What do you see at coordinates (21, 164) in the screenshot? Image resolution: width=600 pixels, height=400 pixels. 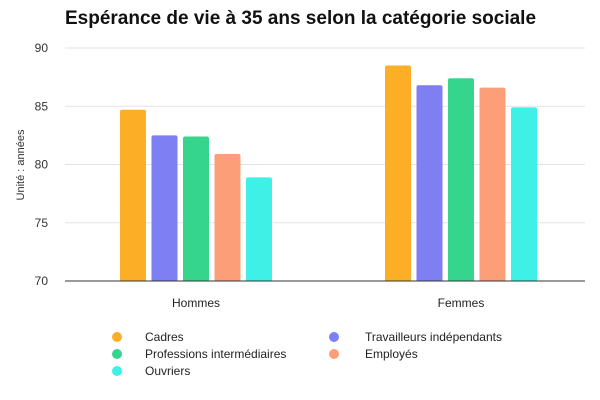 I see `y-axis-label: Unité : années` at bounding box center [21, 164].